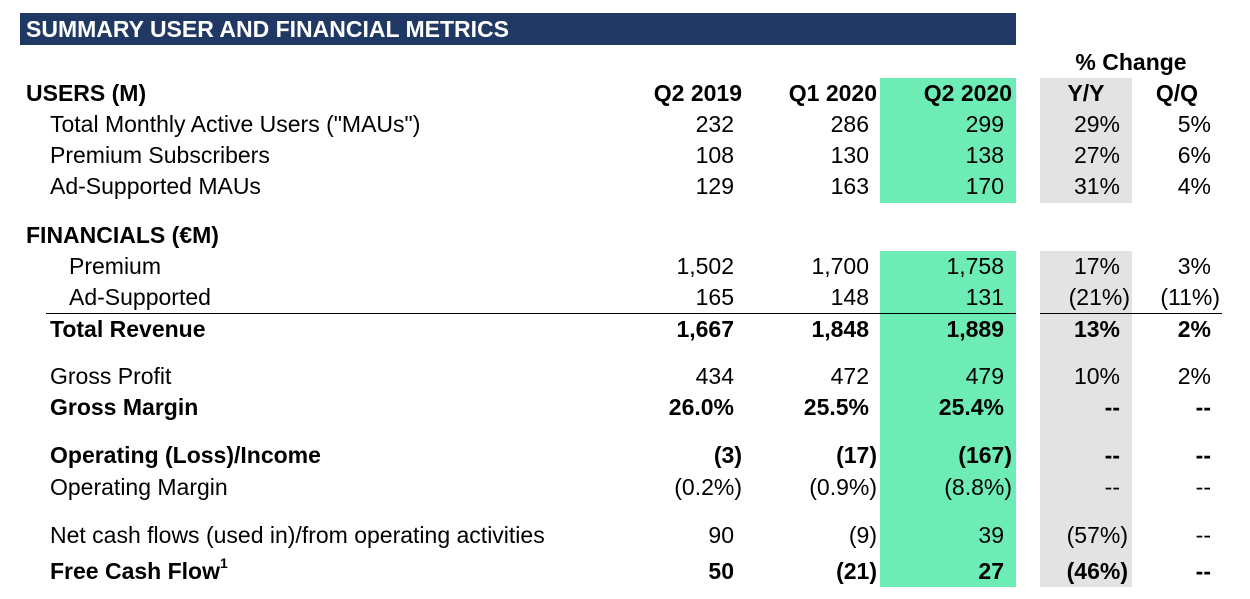  Describe the element at coordinates (705, 329) in the screenshot. I see `cell-q2-2019: 1,667` at that location.